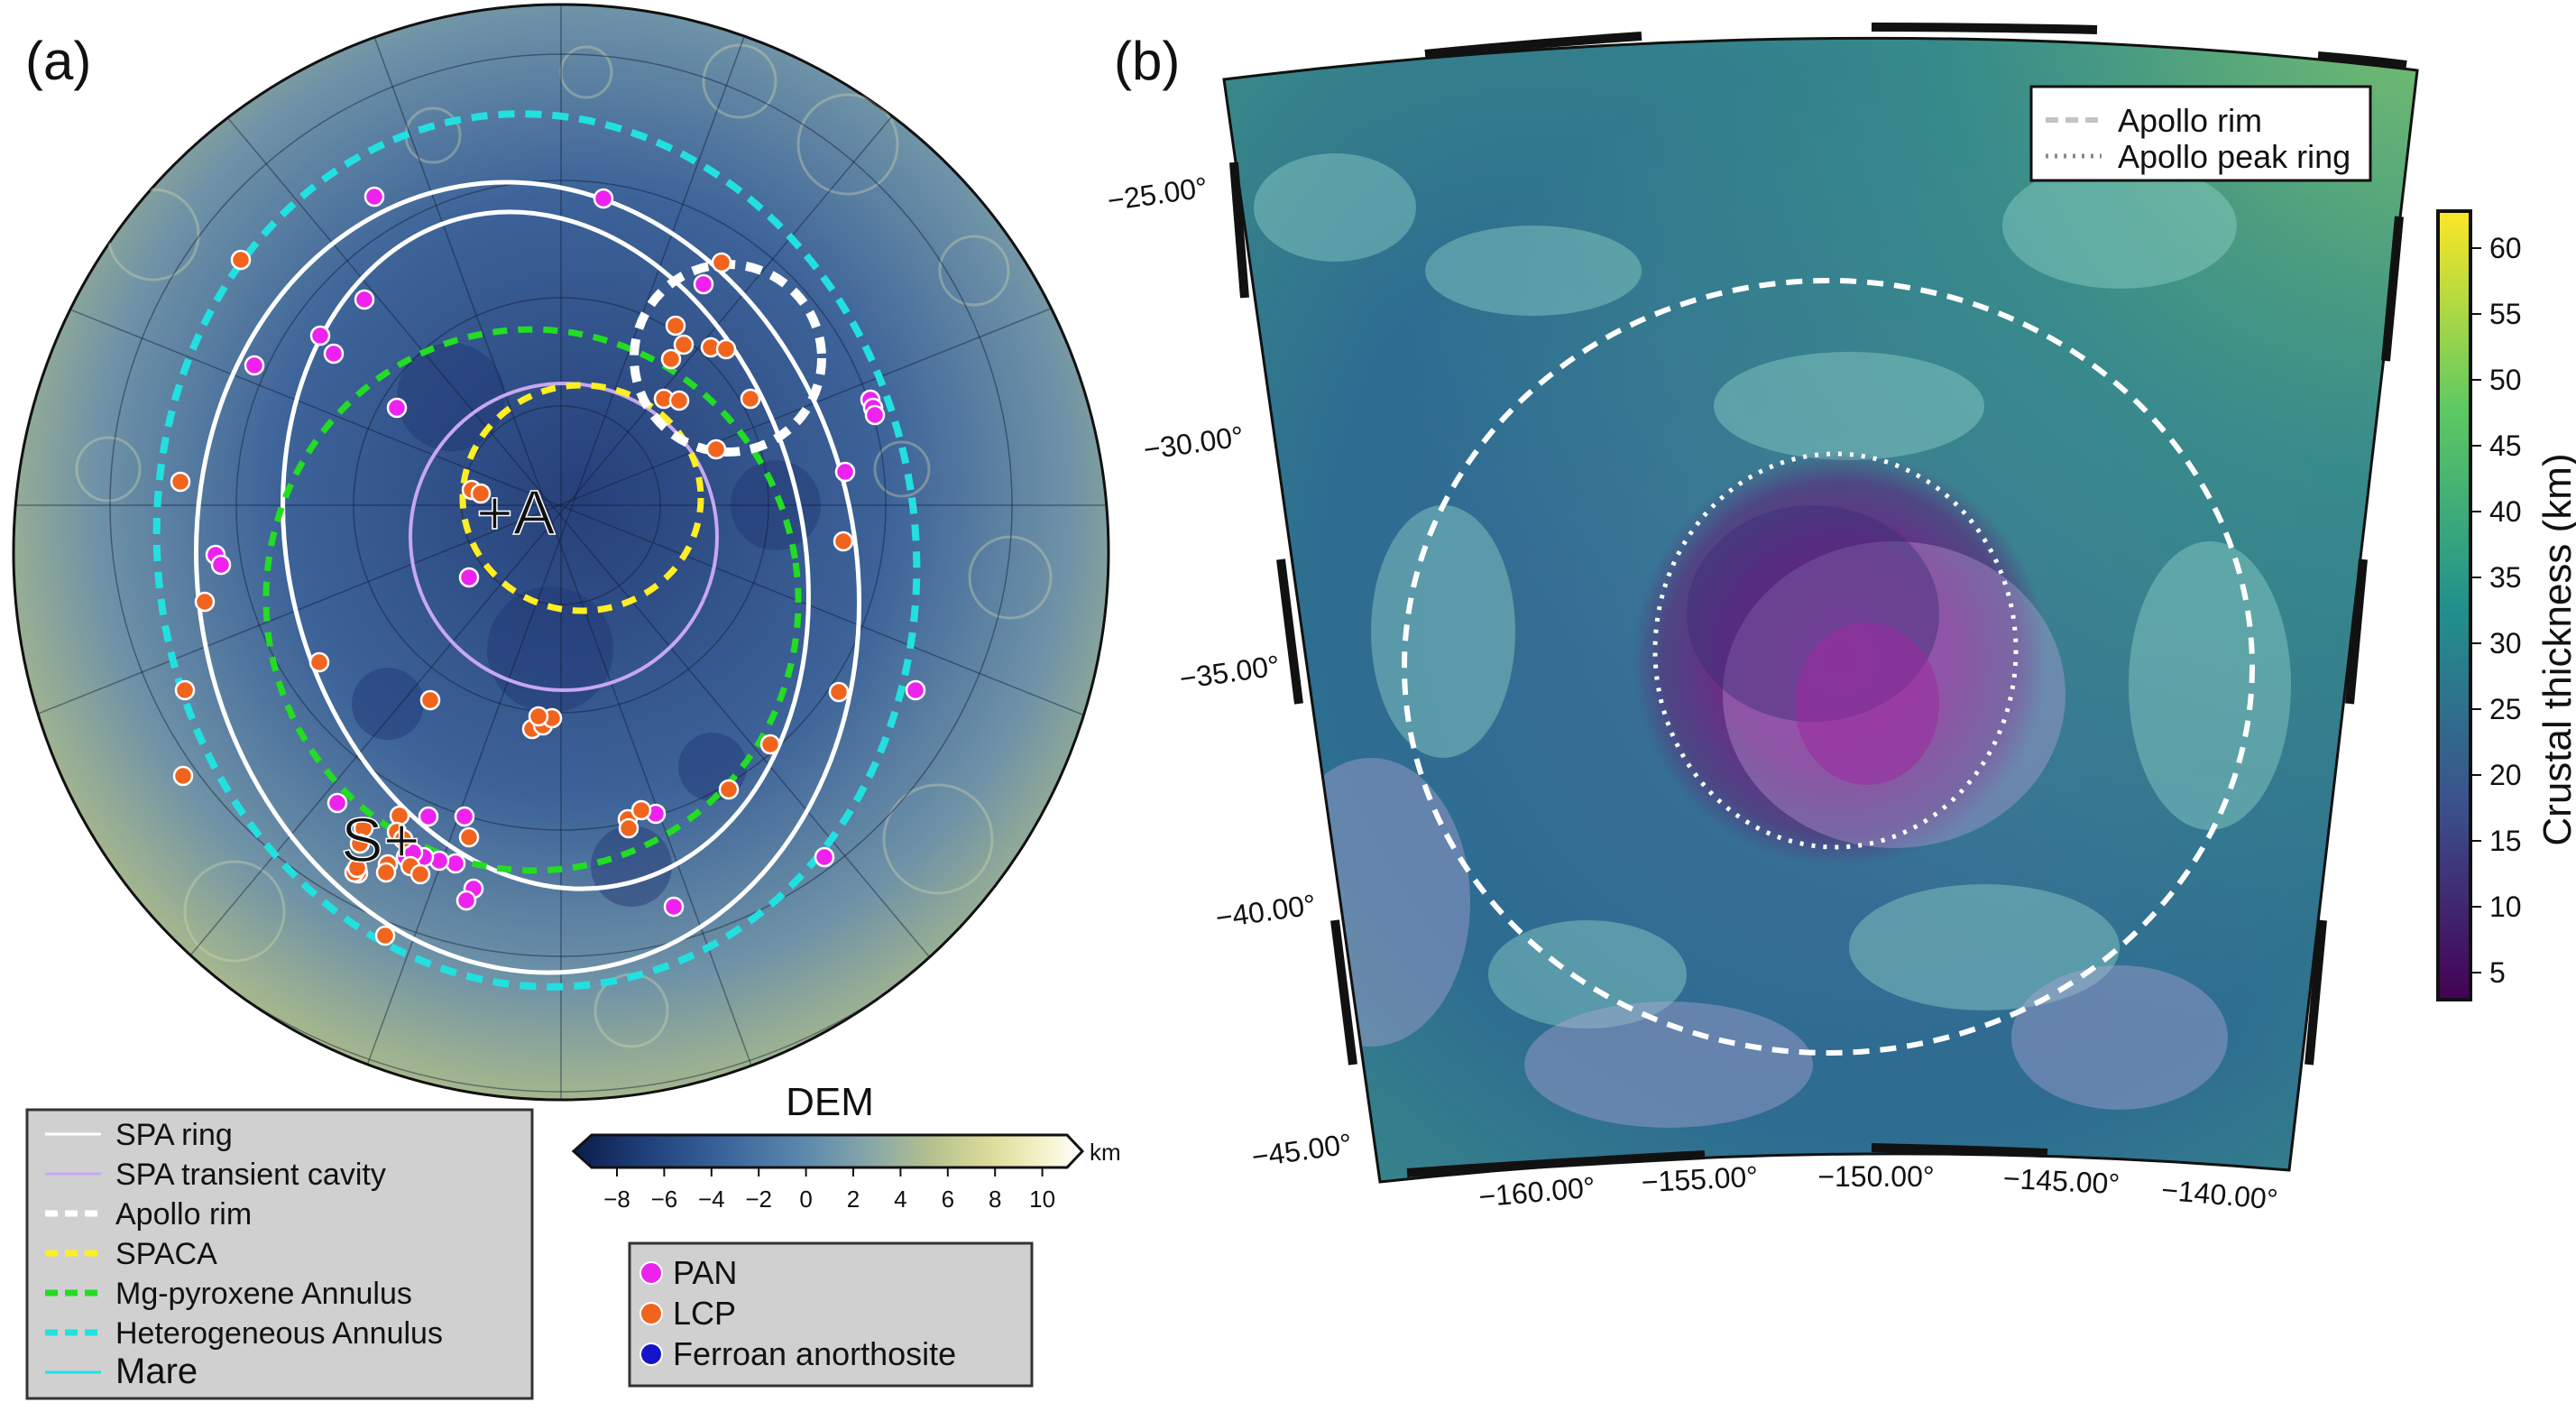 The width and height of the screenshot is (2576, 1421). I want to click on latitude-label: −45.00°, so click(1301, 1150).